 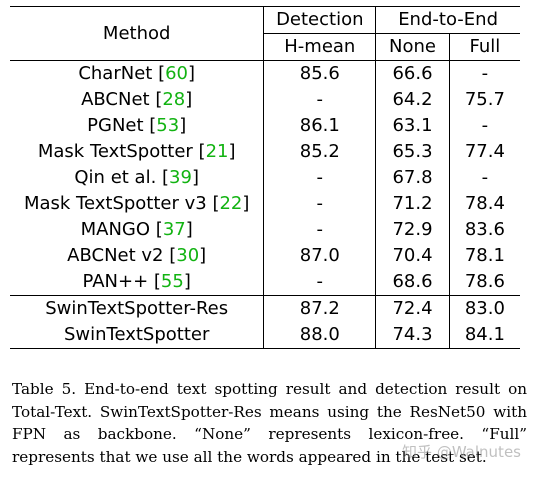 I want to click on method-cell: SwinTextSpotter-Res, so click(x=137, y=308).